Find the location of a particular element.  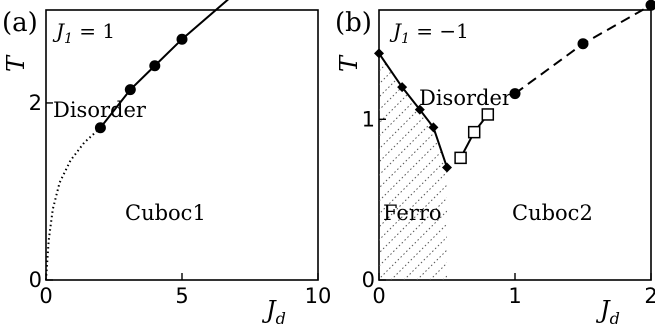

panel-b-y-tick-label: 1 is located at coordinates (368, 119).